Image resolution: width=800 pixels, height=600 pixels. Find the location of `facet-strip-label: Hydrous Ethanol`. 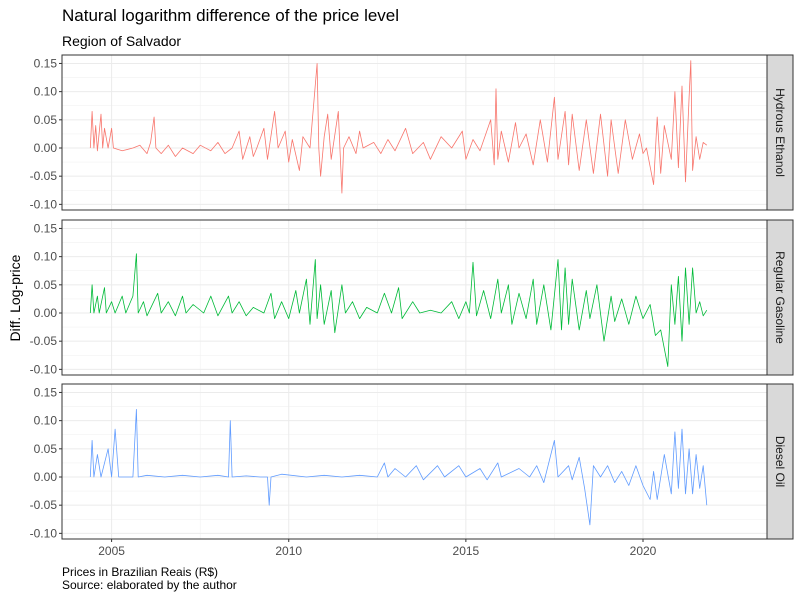

facet-strip-label: Hydrous Ethanol is located at coordinates (780, 132).